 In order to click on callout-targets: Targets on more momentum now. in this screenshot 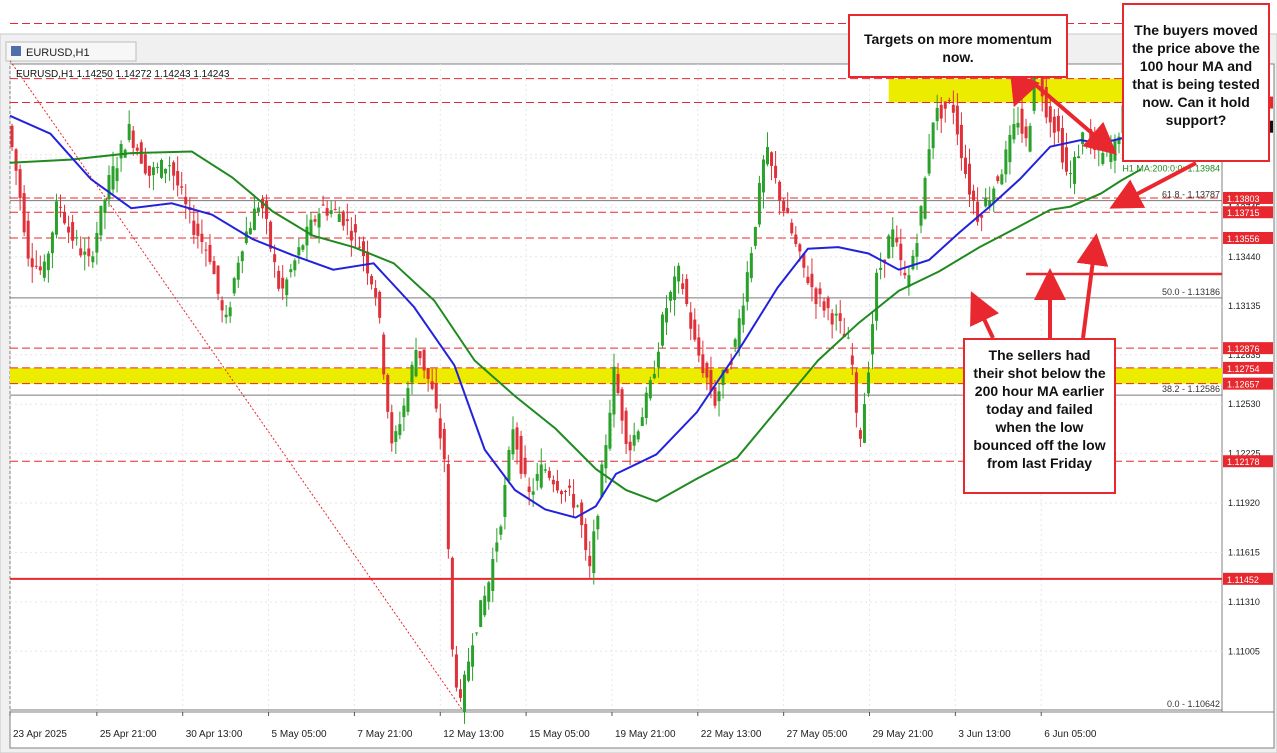, I will do `click(958, 46)`.